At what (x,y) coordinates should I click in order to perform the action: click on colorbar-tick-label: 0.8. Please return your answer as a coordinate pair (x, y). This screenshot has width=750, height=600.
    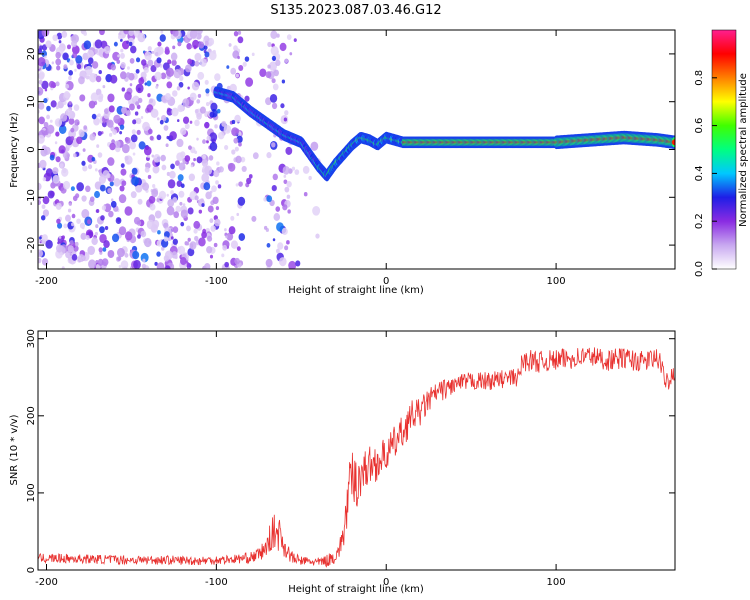
    Looking at the image, I should click on (699, 78).